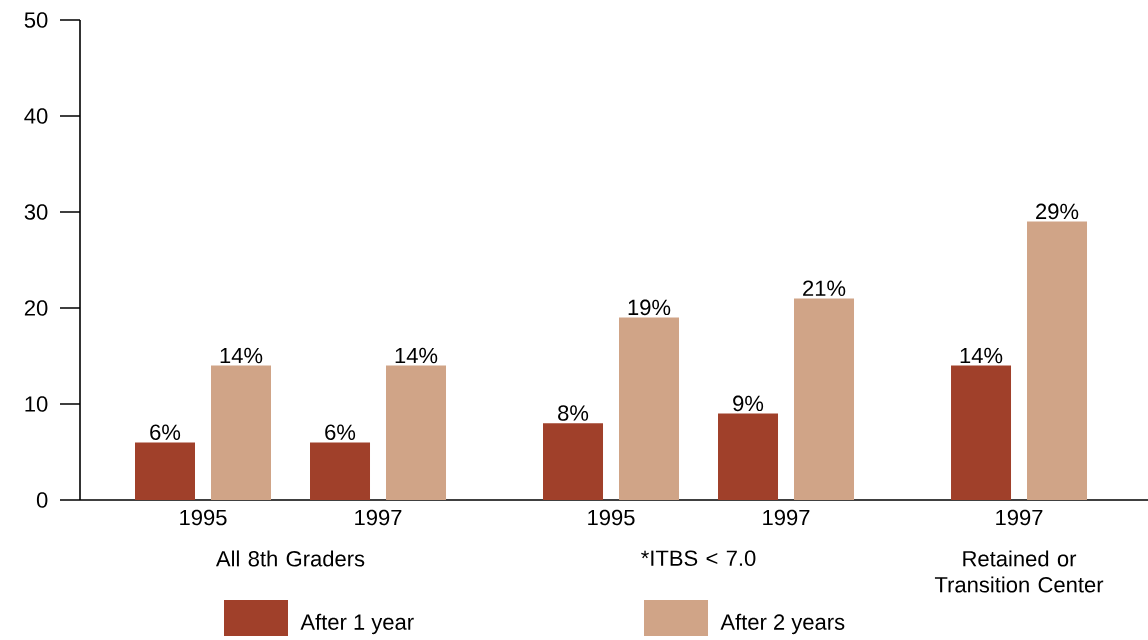  What do you see at coordinates (1057, 211) in the screenshot?
I see `data-label: 29%` at bounding box center [1057, 211].